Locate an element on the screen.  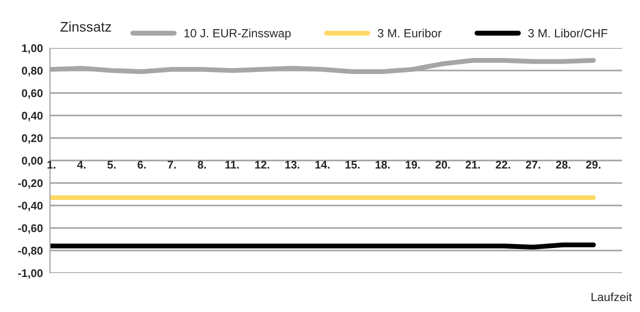
y-tick-label: -0,80 is located at coordinates (30, 251).